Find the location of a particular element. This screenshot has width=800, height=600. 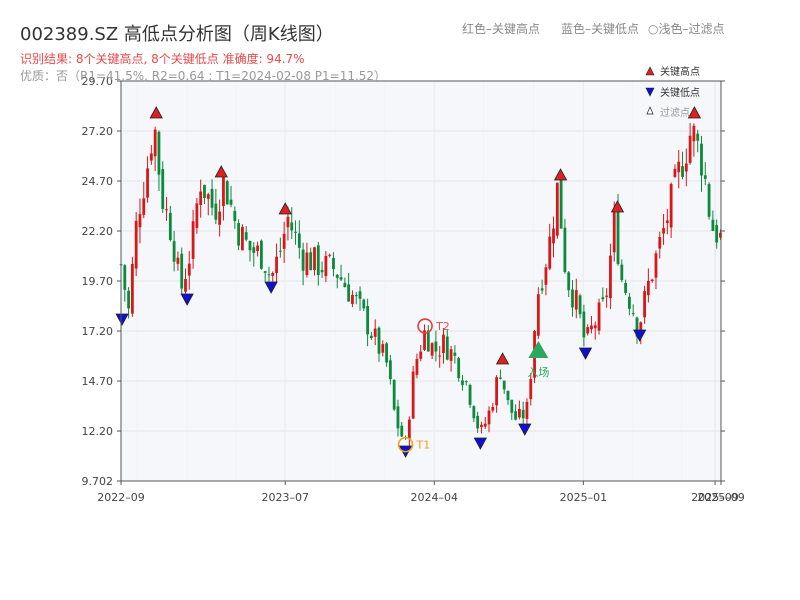

y-tick-label: 17.20 is located at coordinates (98, 331).